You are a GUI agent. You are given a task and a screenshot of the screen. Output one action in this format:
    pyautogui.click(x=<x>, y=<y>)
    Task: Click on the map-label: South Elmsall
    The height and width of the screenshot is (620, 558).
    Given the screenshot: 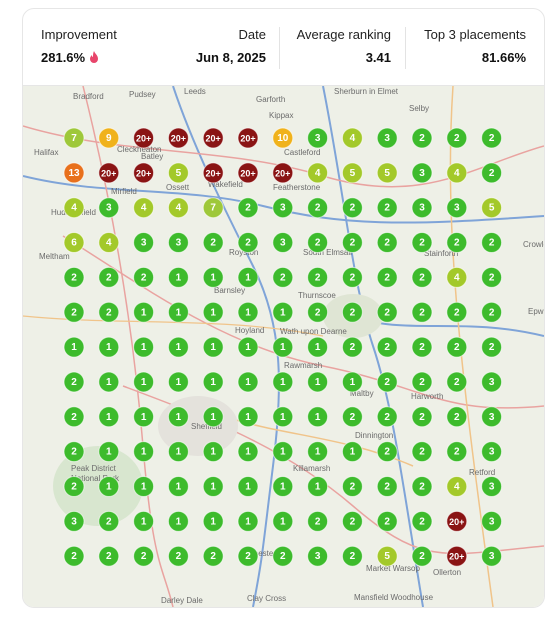 What is the action you would take?
    pyautogui.click(x=327, y=252)
    